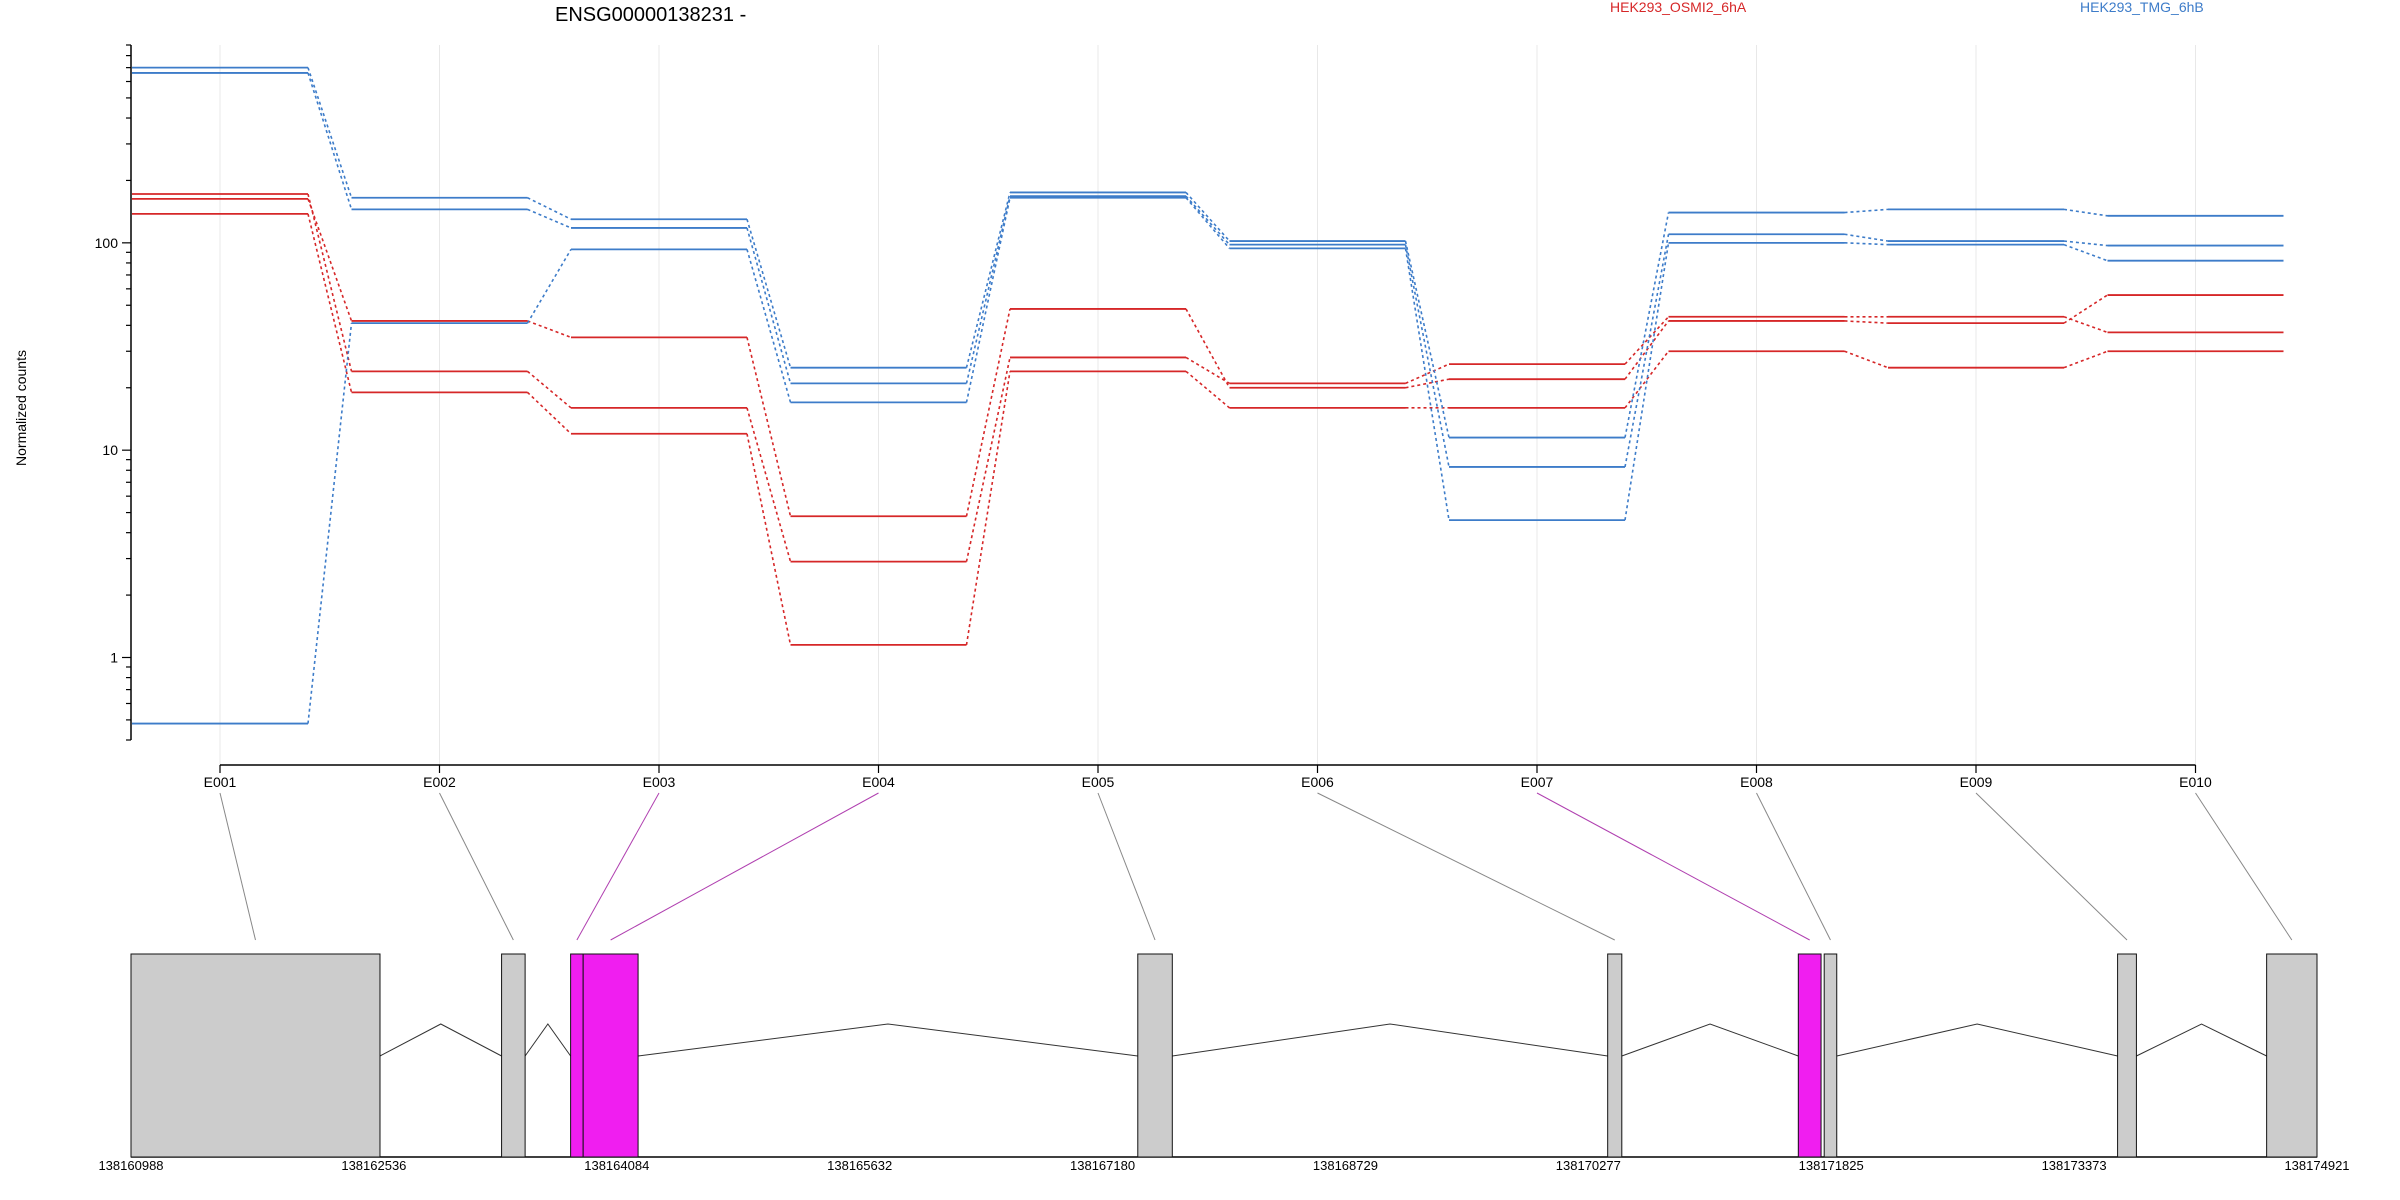 The height and width of the screenshot is (1200, 2400). Describe the element at coordinates (2292, 1055) in the screenshot. I see `exon-e010` at that location.